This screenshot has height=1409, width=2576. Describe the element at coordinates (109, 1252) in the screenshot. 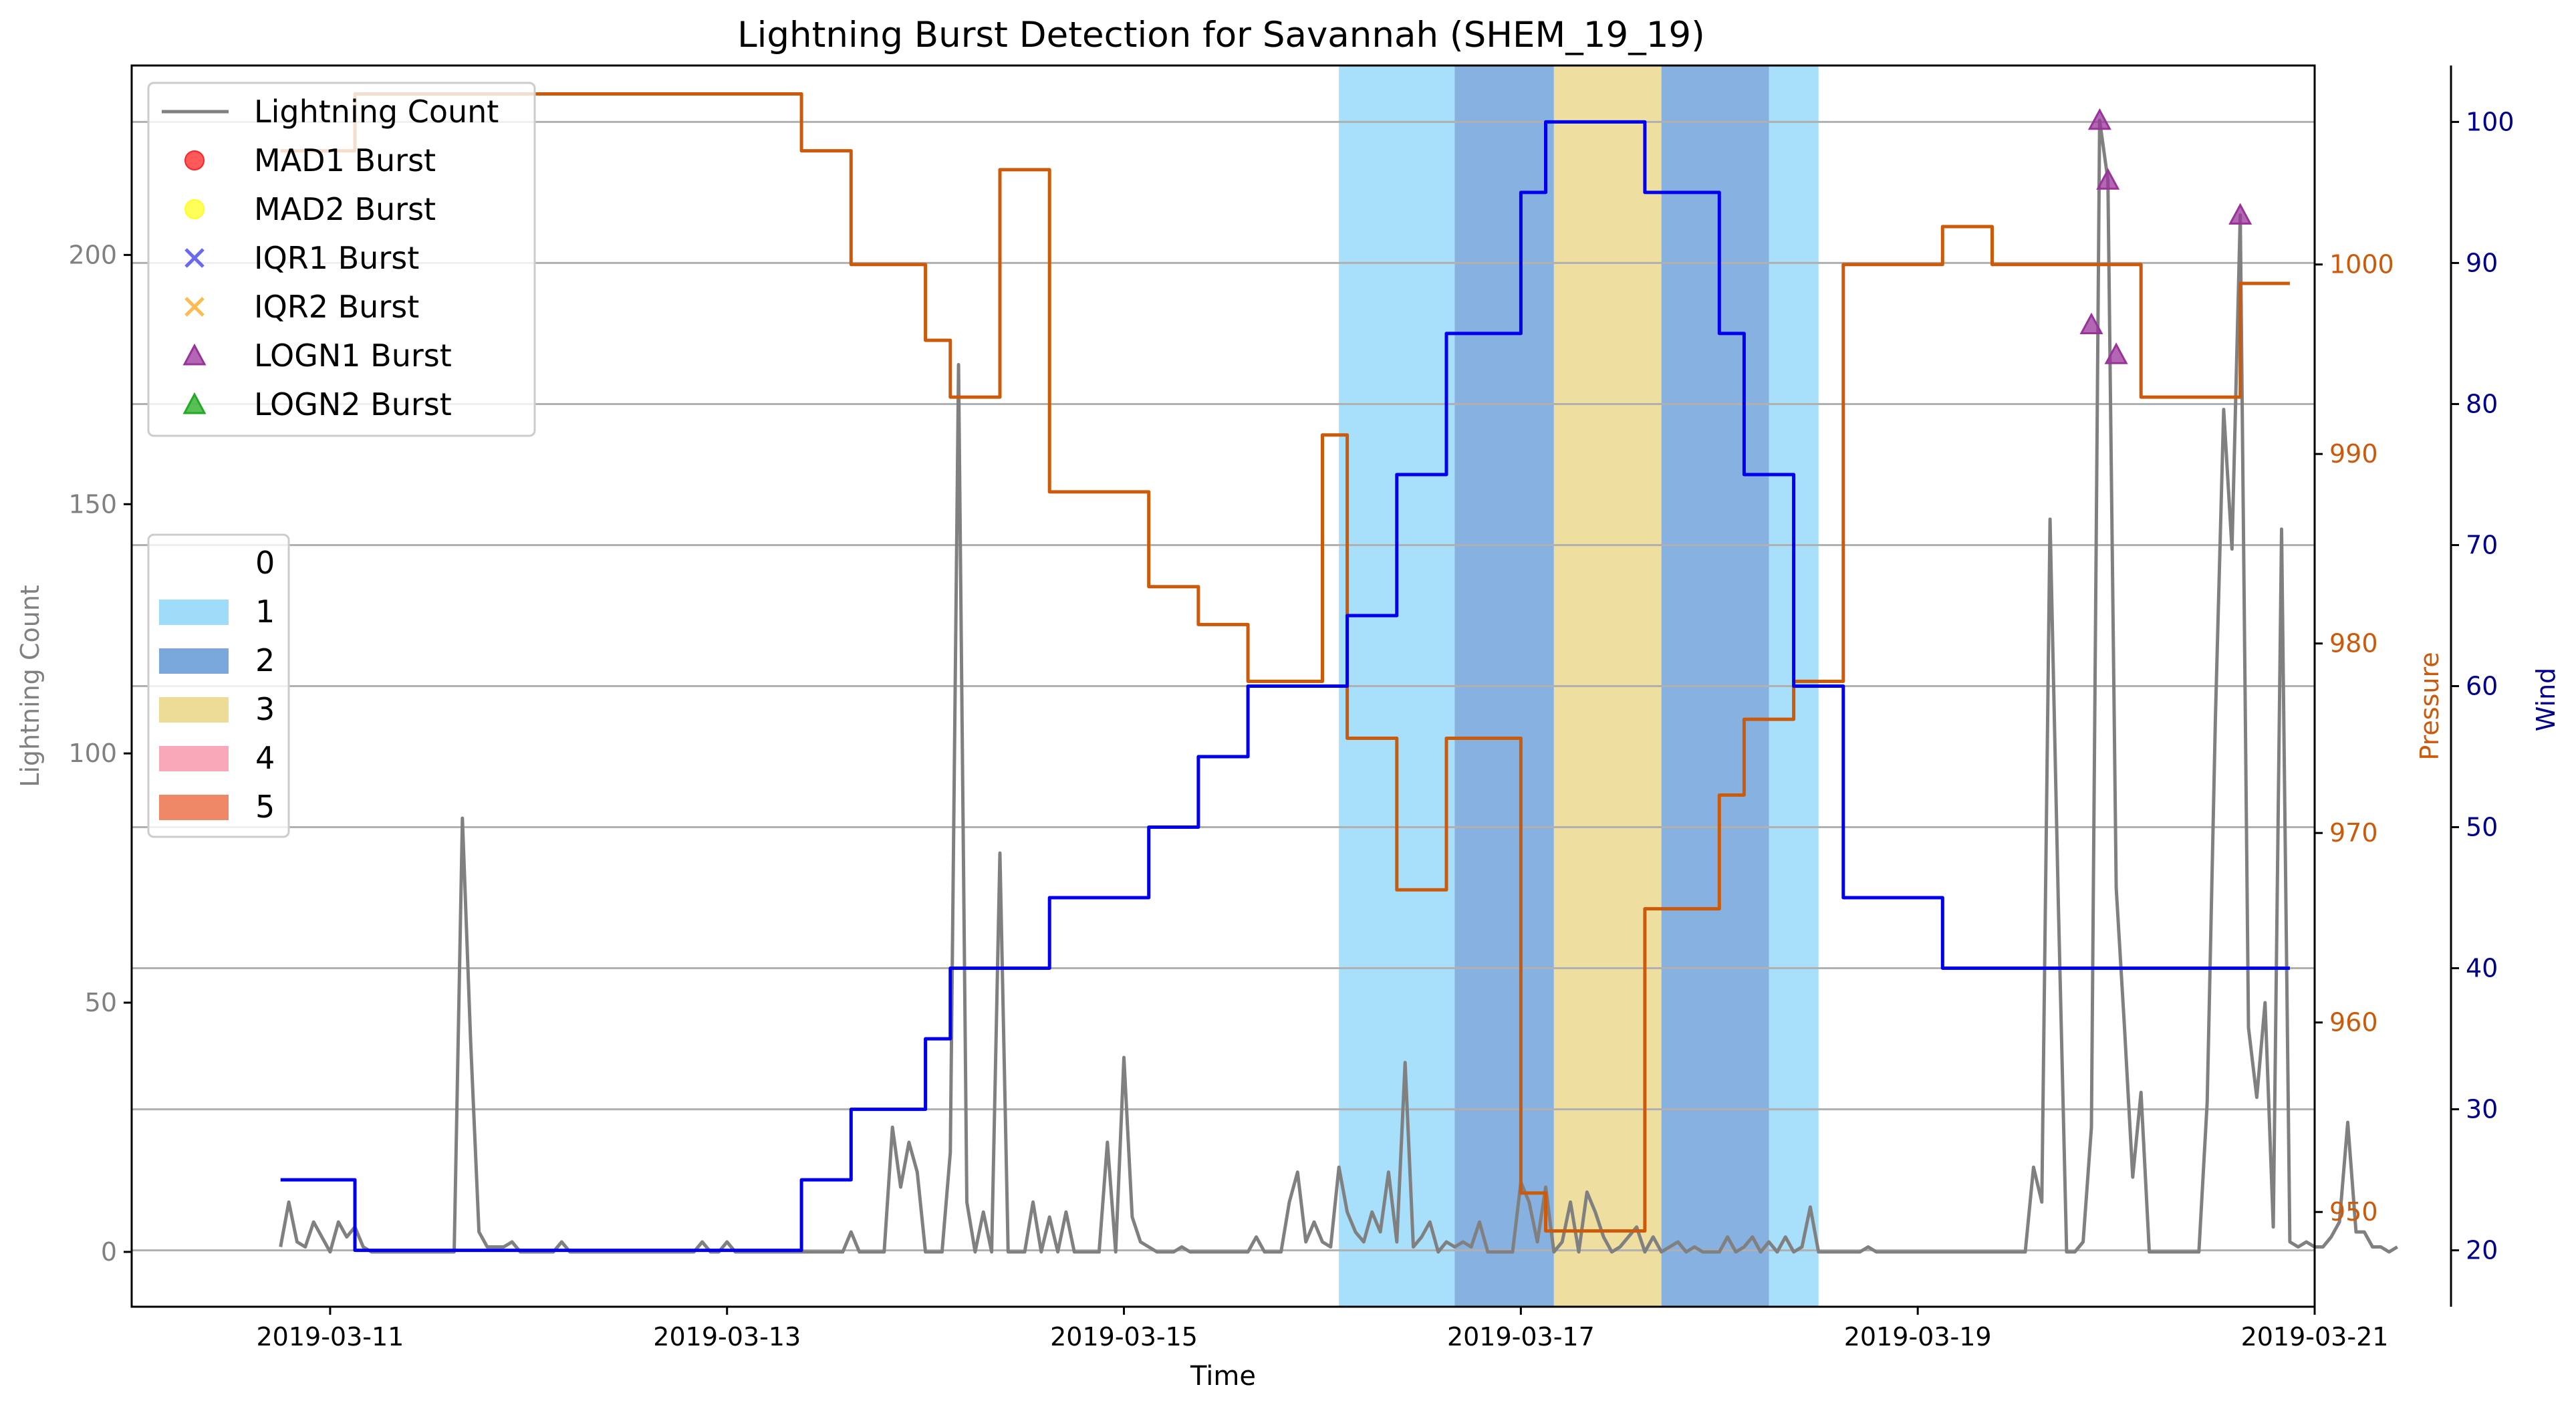

I see `y-left-tick-label: 0` at that location.